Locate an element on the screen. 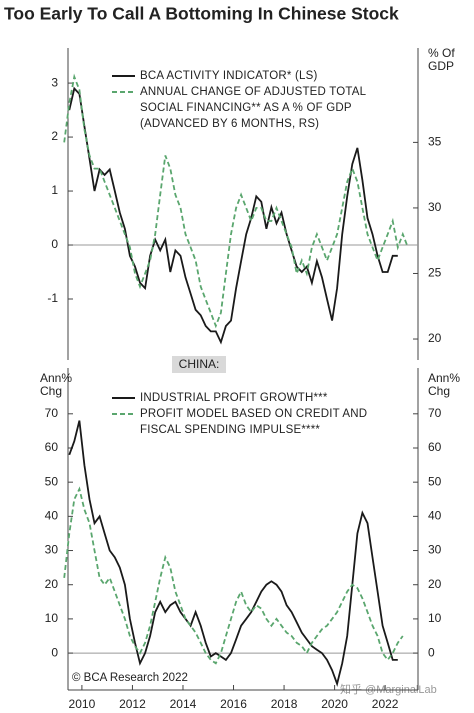 Image resolution: width=474 pixels, height=713 pixels. y2-axis-label: % Of GDP is located at coordinates (441, 59).